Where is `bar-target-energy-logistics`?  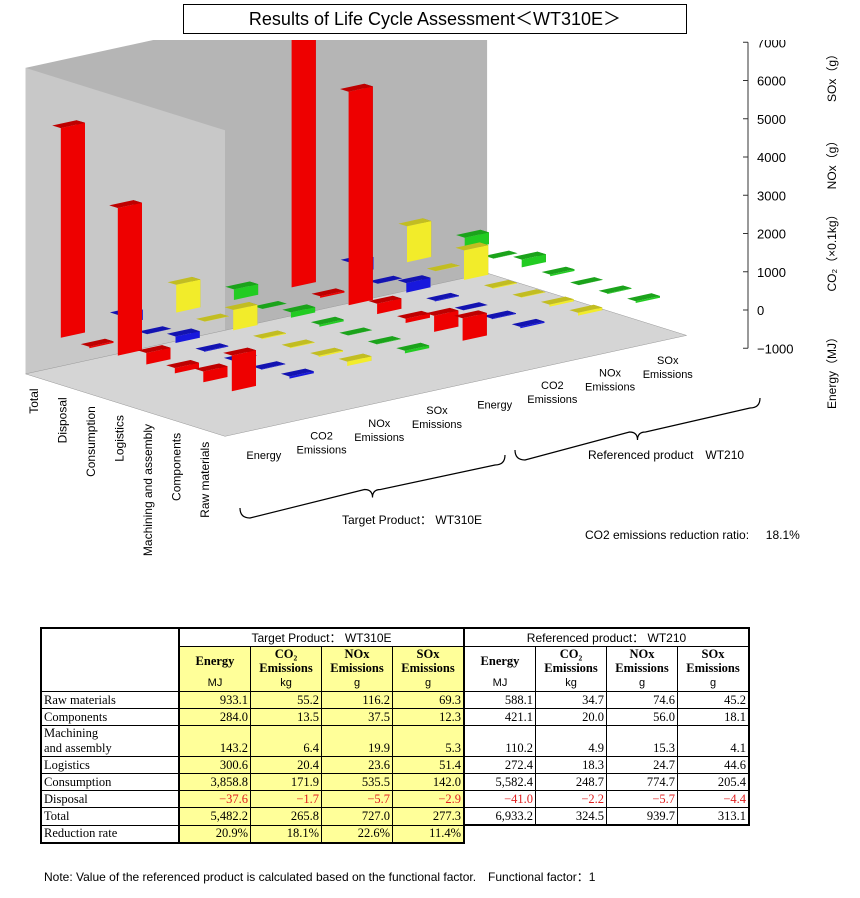 bar-target-energy-logistics is located at coordinates (154, 355).